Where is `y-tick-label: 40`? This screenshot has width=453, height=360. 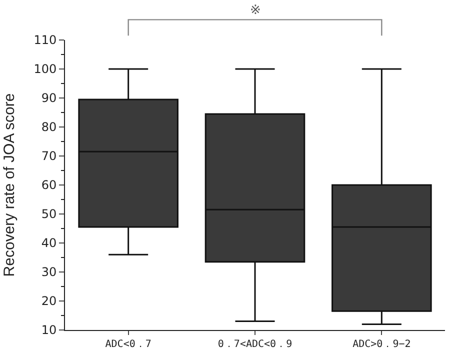 y-tick-label: 40 is located at coordinates (49, 243).